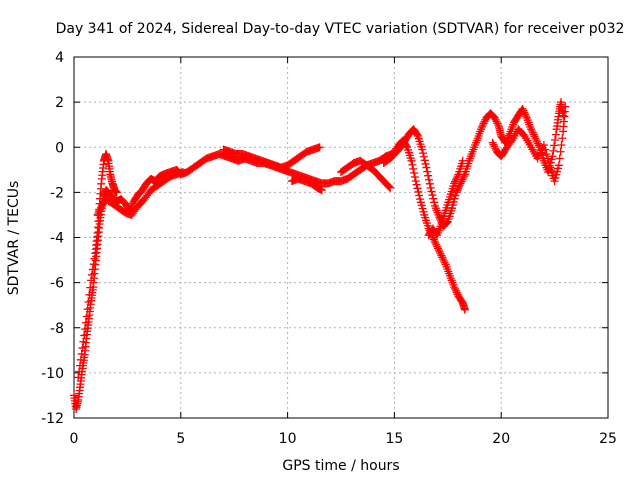 The width and height of the screenshot is (640, 480). I want to click on x-tick-label: 0, so click(74, 439).